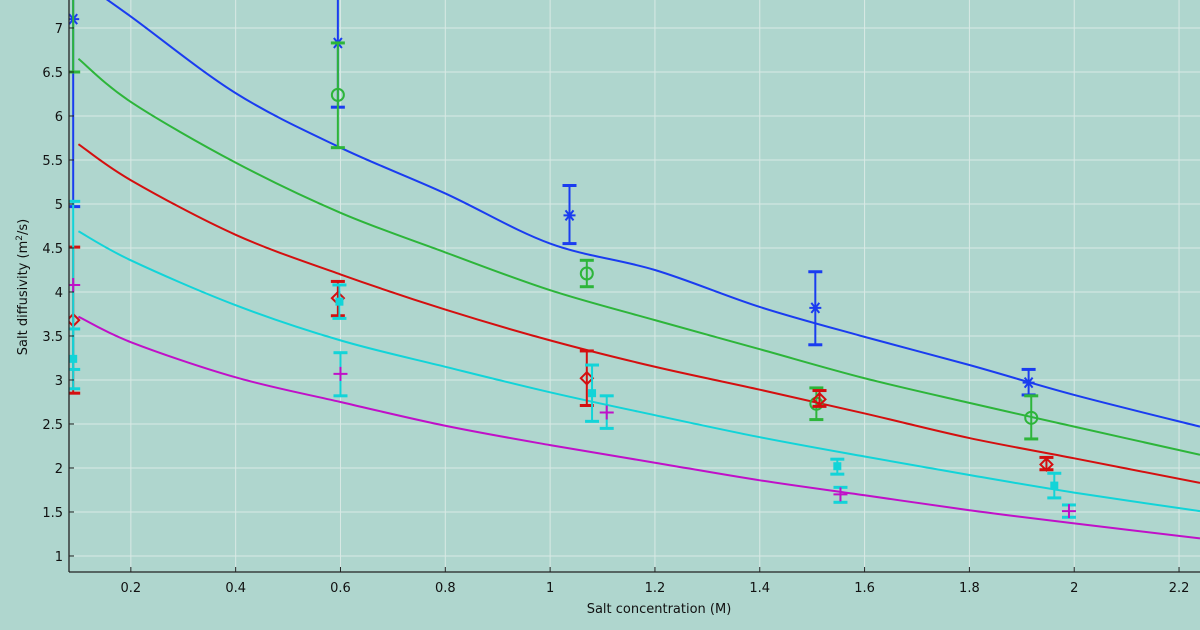  Describe the element at coordinates (23, 287) in the screenshot. I see `y-axis-title: Salt diffusivity (m2/s)` at that location.